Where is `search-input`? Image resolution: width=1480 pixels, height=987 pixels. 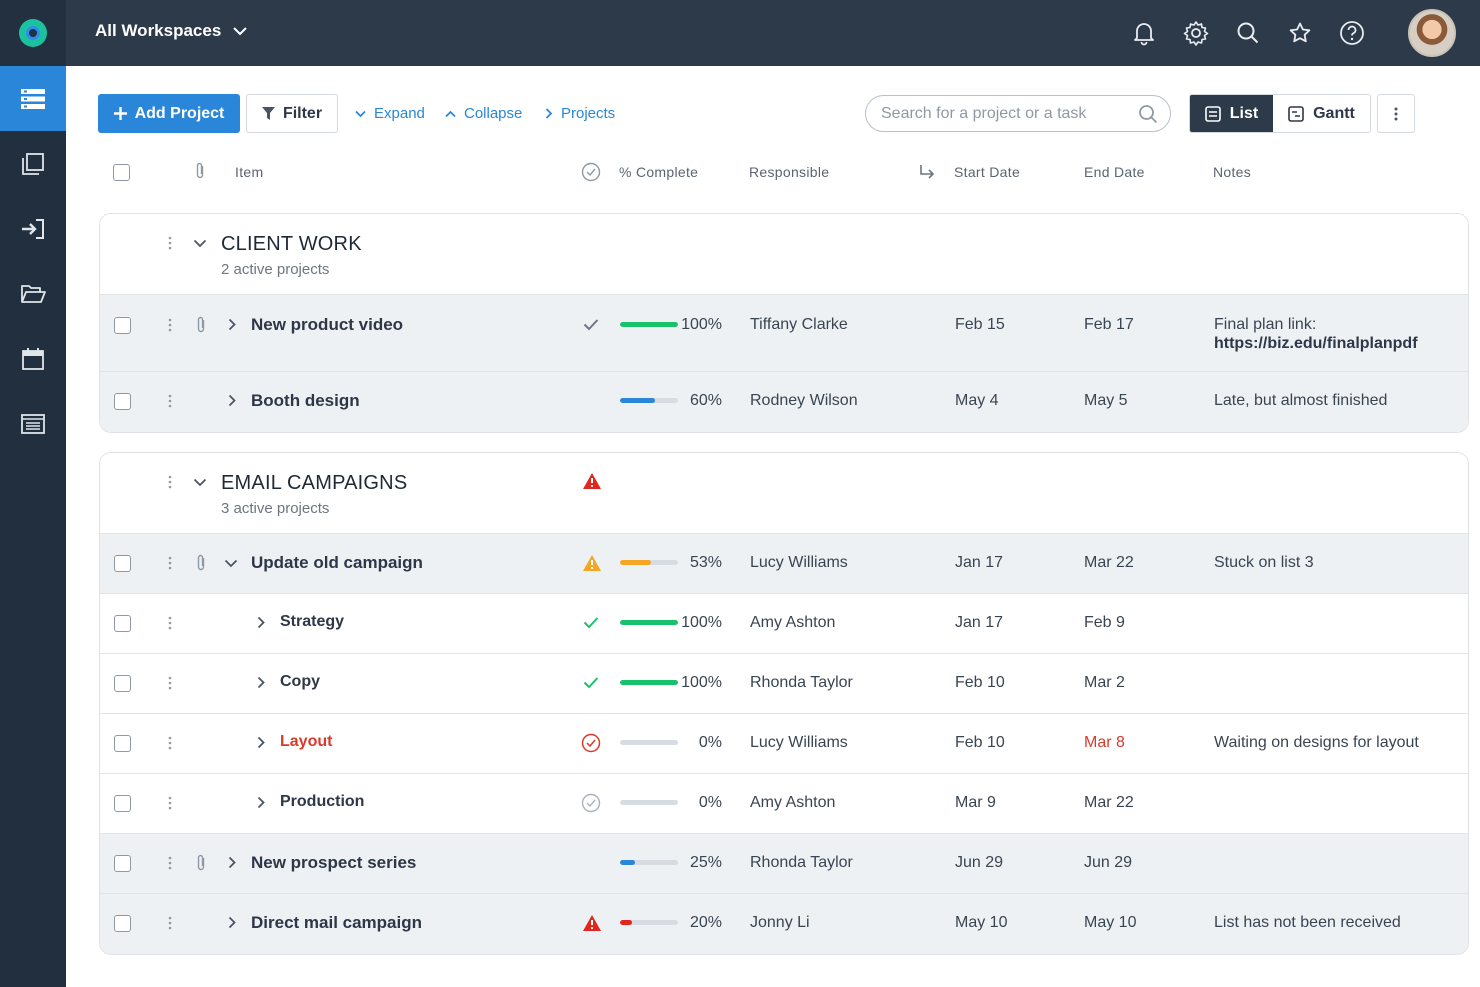
search-input is located at coordinates (1009, 113).